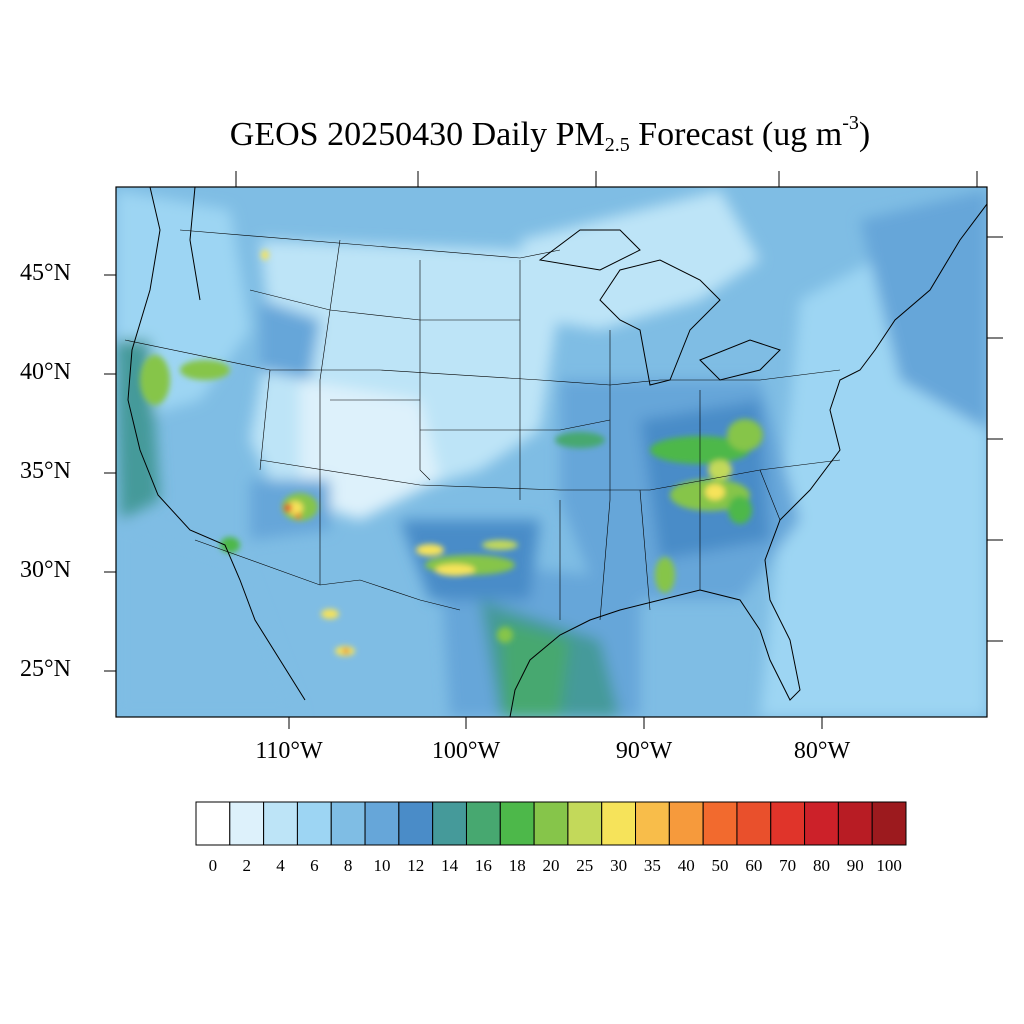 Image resolution: width=1024 pixels, height=1024 pixels. Describe the element at coordinates (855, 865) in the screenshot. I see `colorbar-label: 90` at that location.